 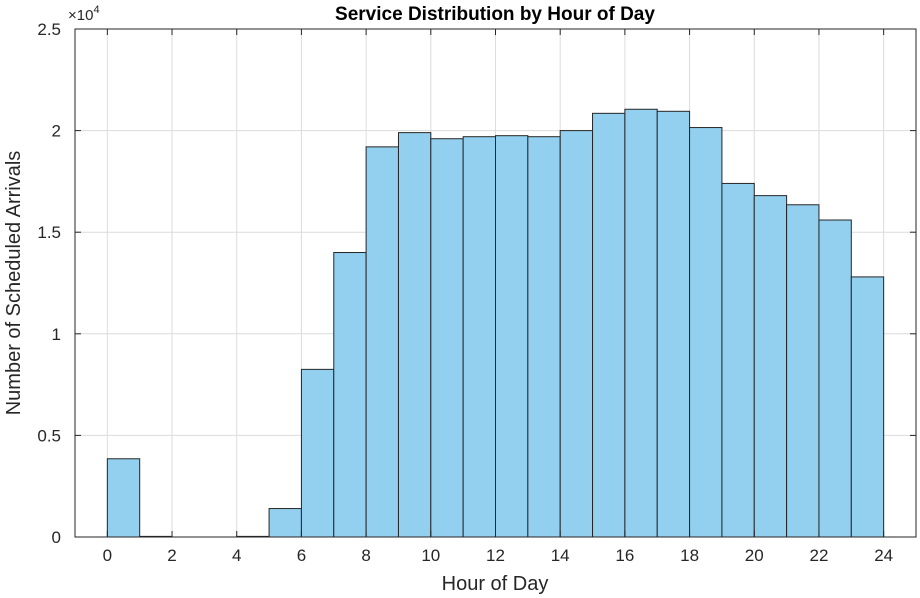 I want to click on y-tick-label: 0.5, so click(x=49, y=435).